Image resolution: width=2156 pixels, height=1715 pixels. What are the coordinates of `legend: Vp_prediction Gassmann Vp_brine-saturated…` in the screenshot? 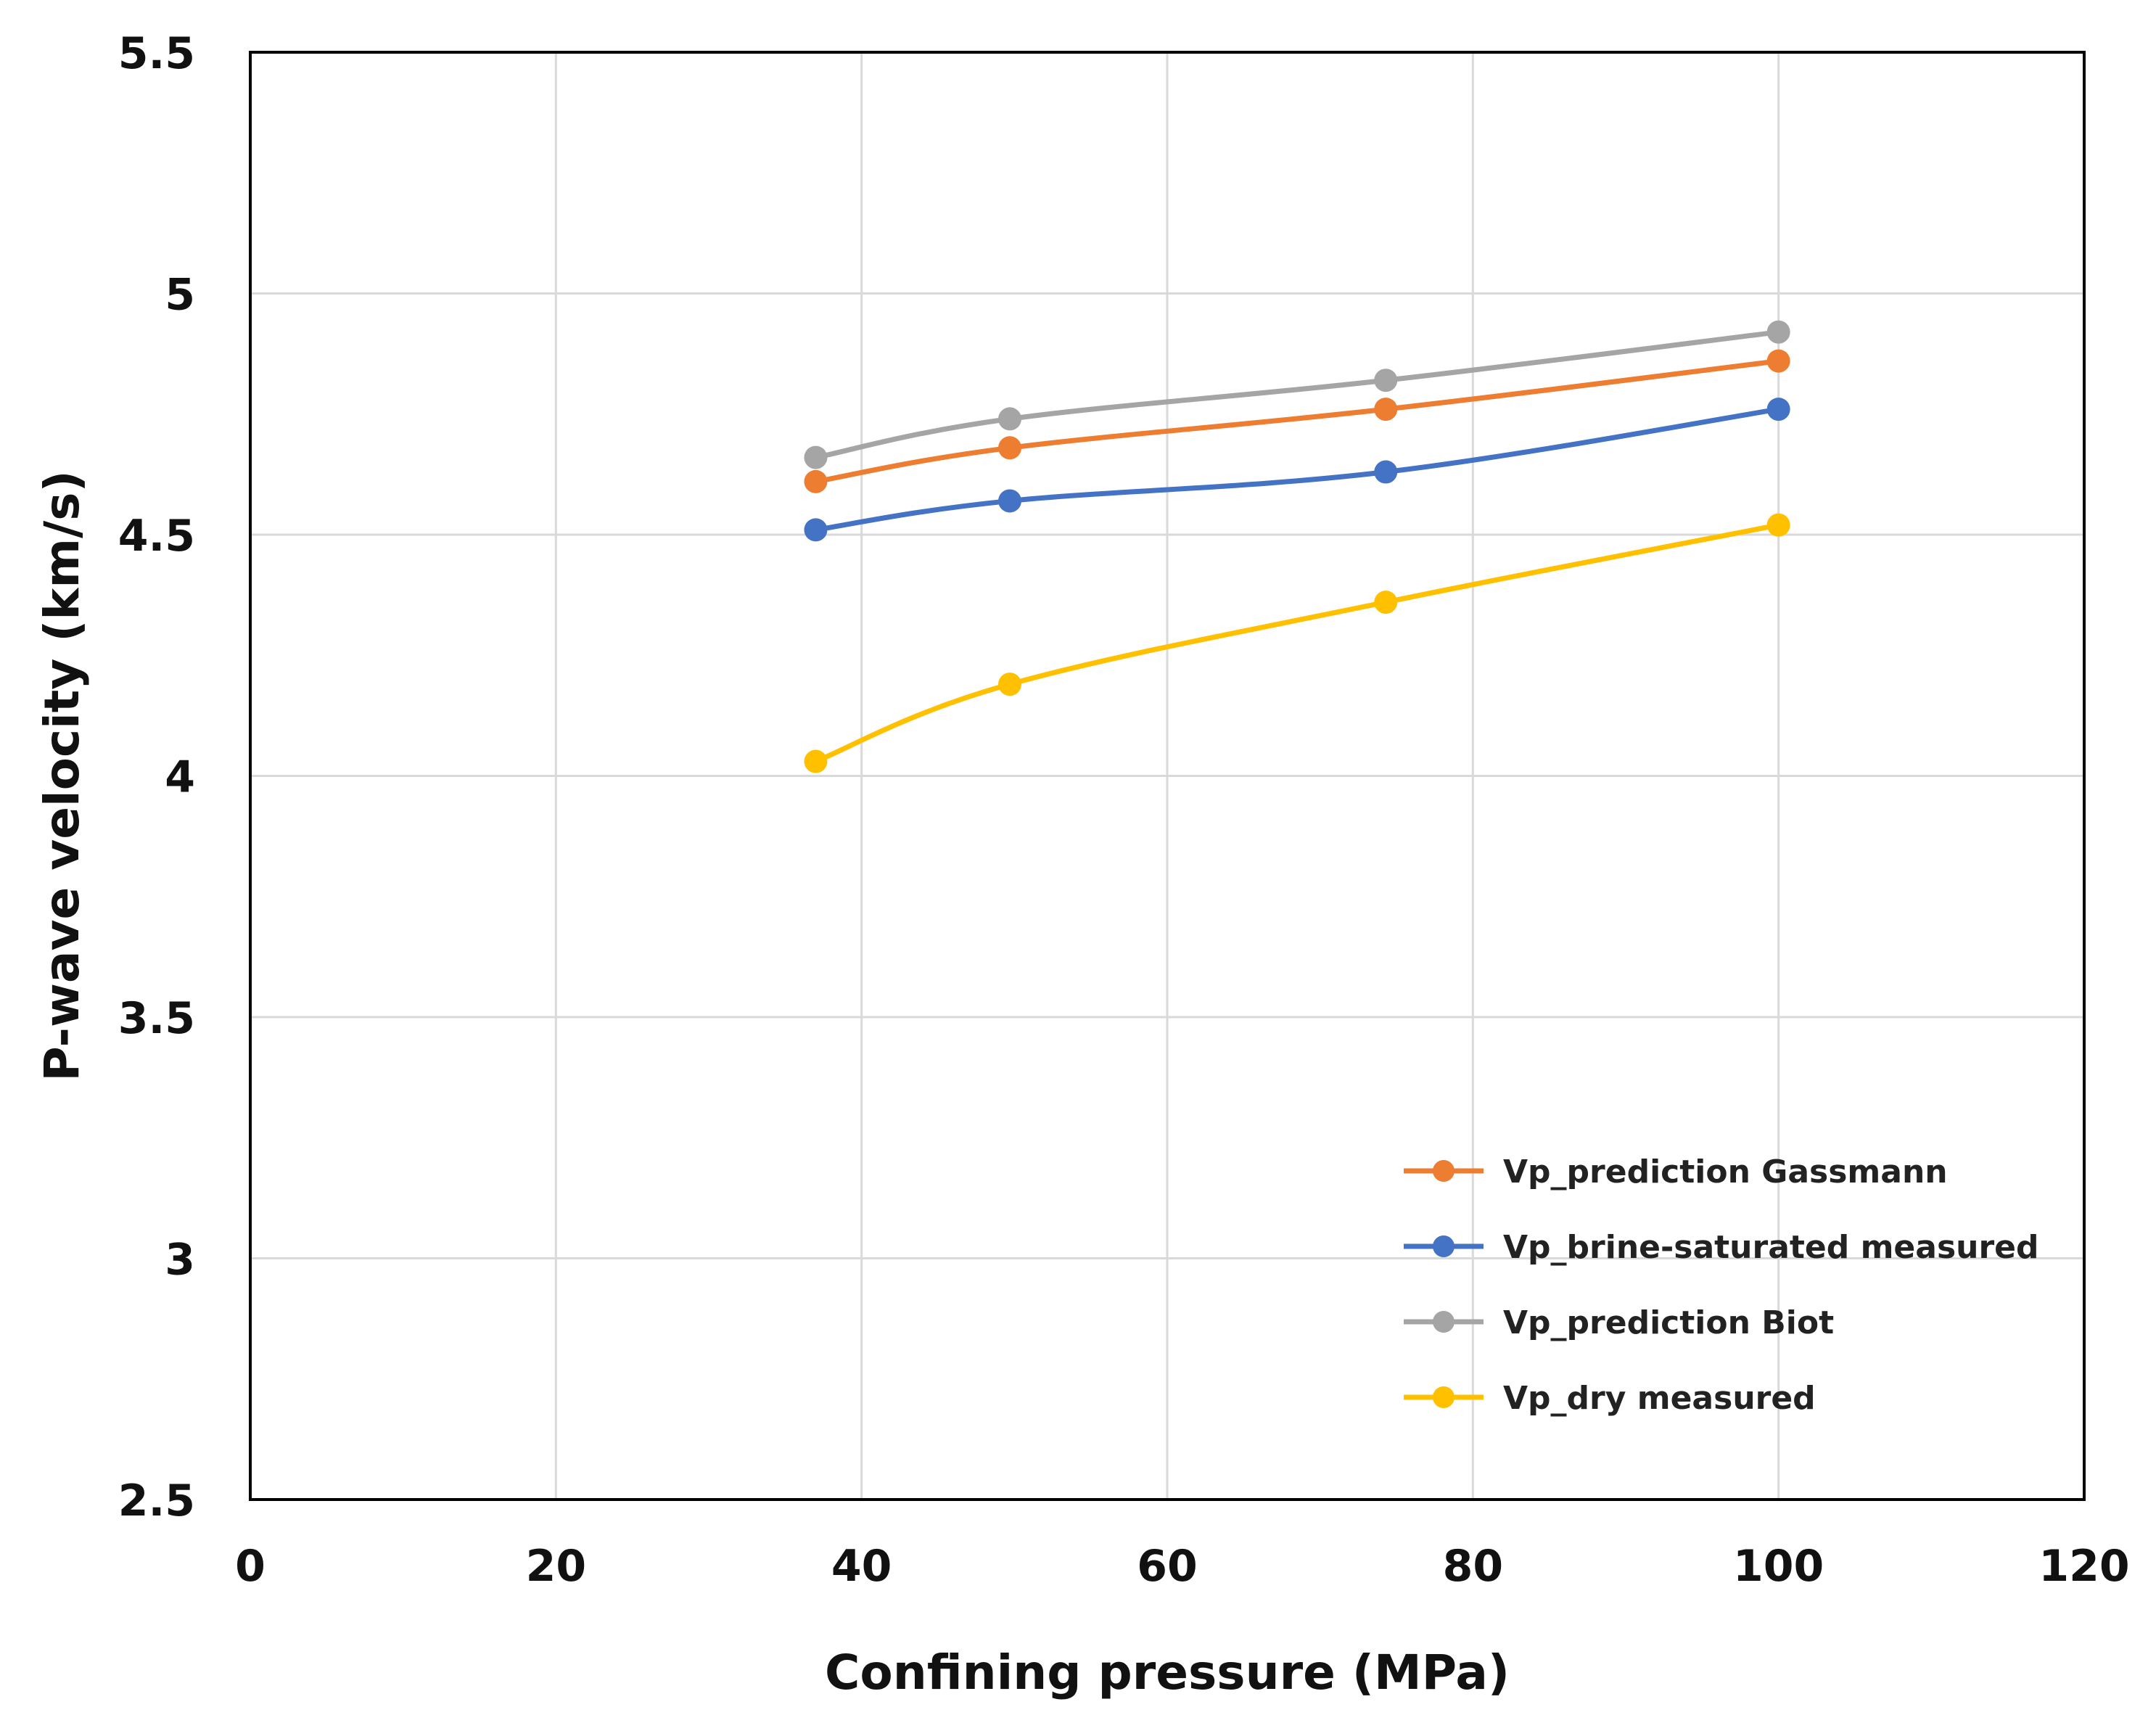 It's located at (1721, 1285).